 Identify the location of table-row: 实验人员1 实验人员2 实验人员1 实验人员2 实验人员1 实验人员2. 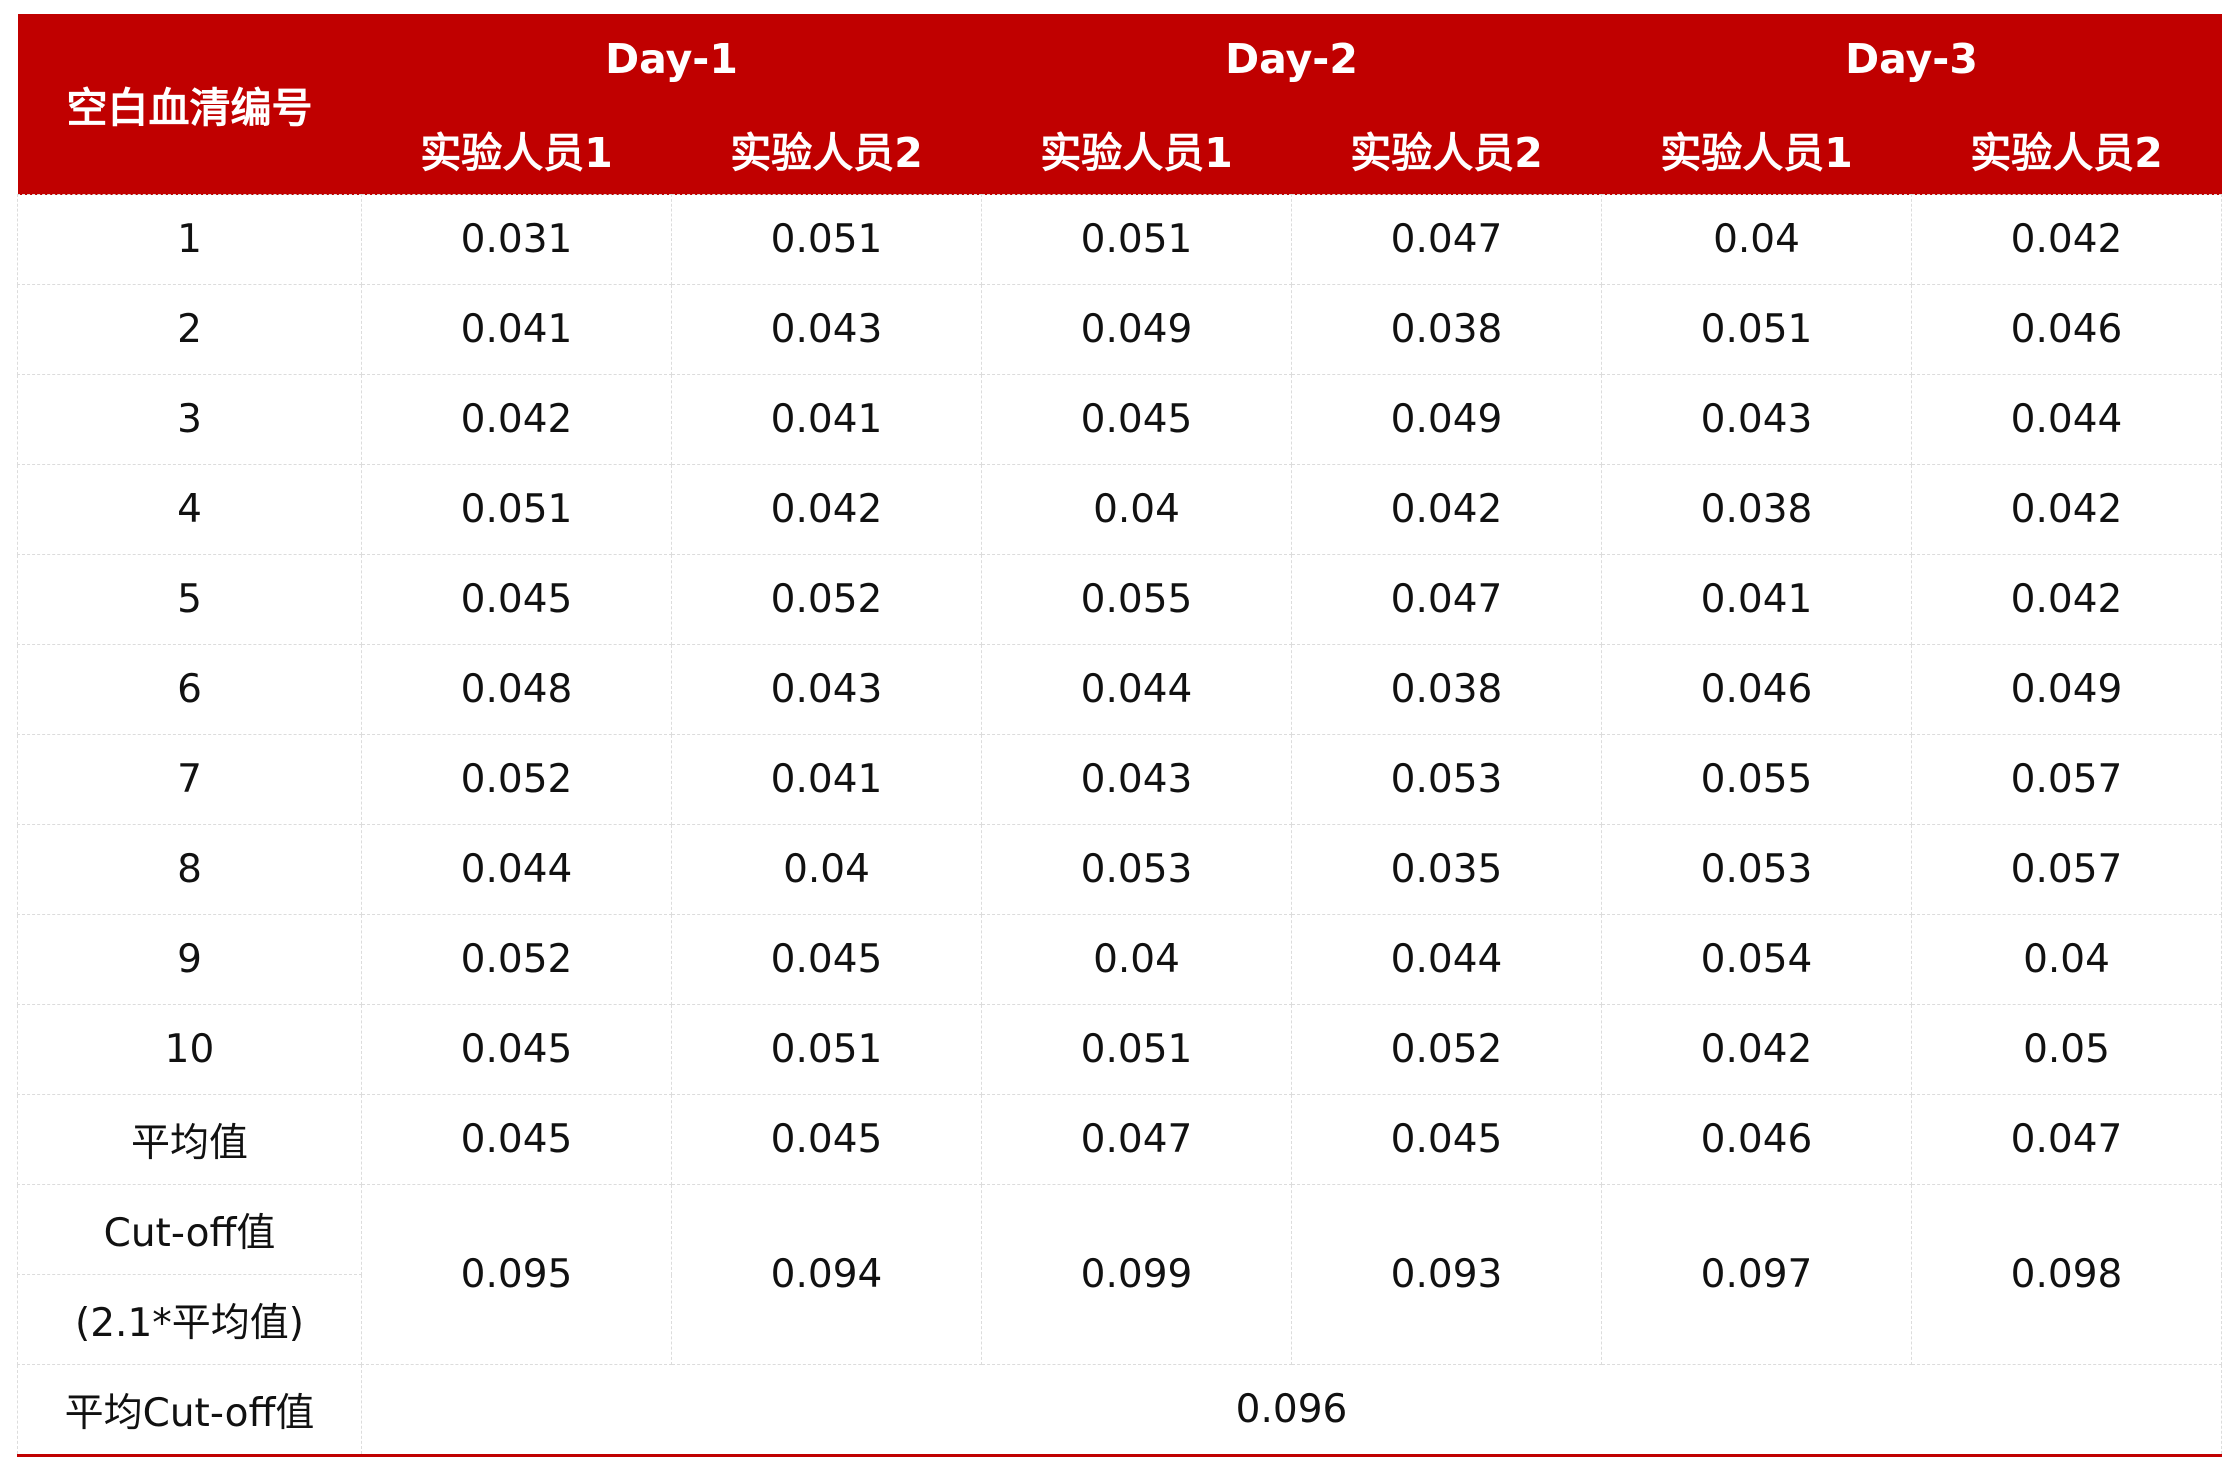
(1120, 149).